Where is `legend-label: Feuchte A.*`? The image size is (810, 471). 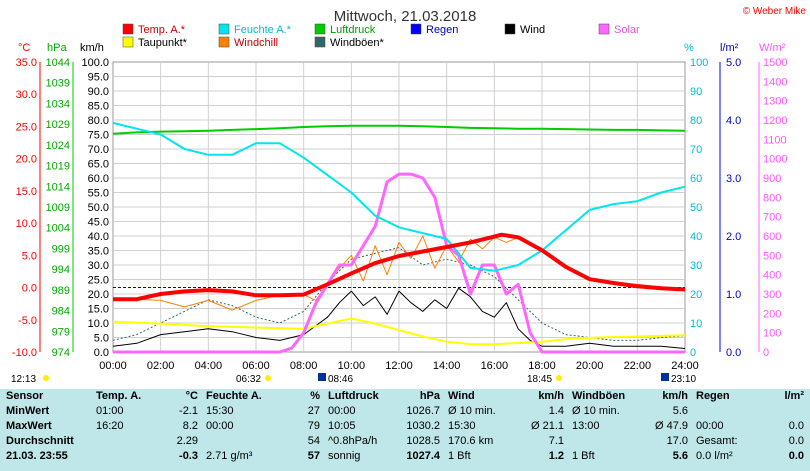
legend-label: Feuchte A.* is located at coordinates (263, 30).